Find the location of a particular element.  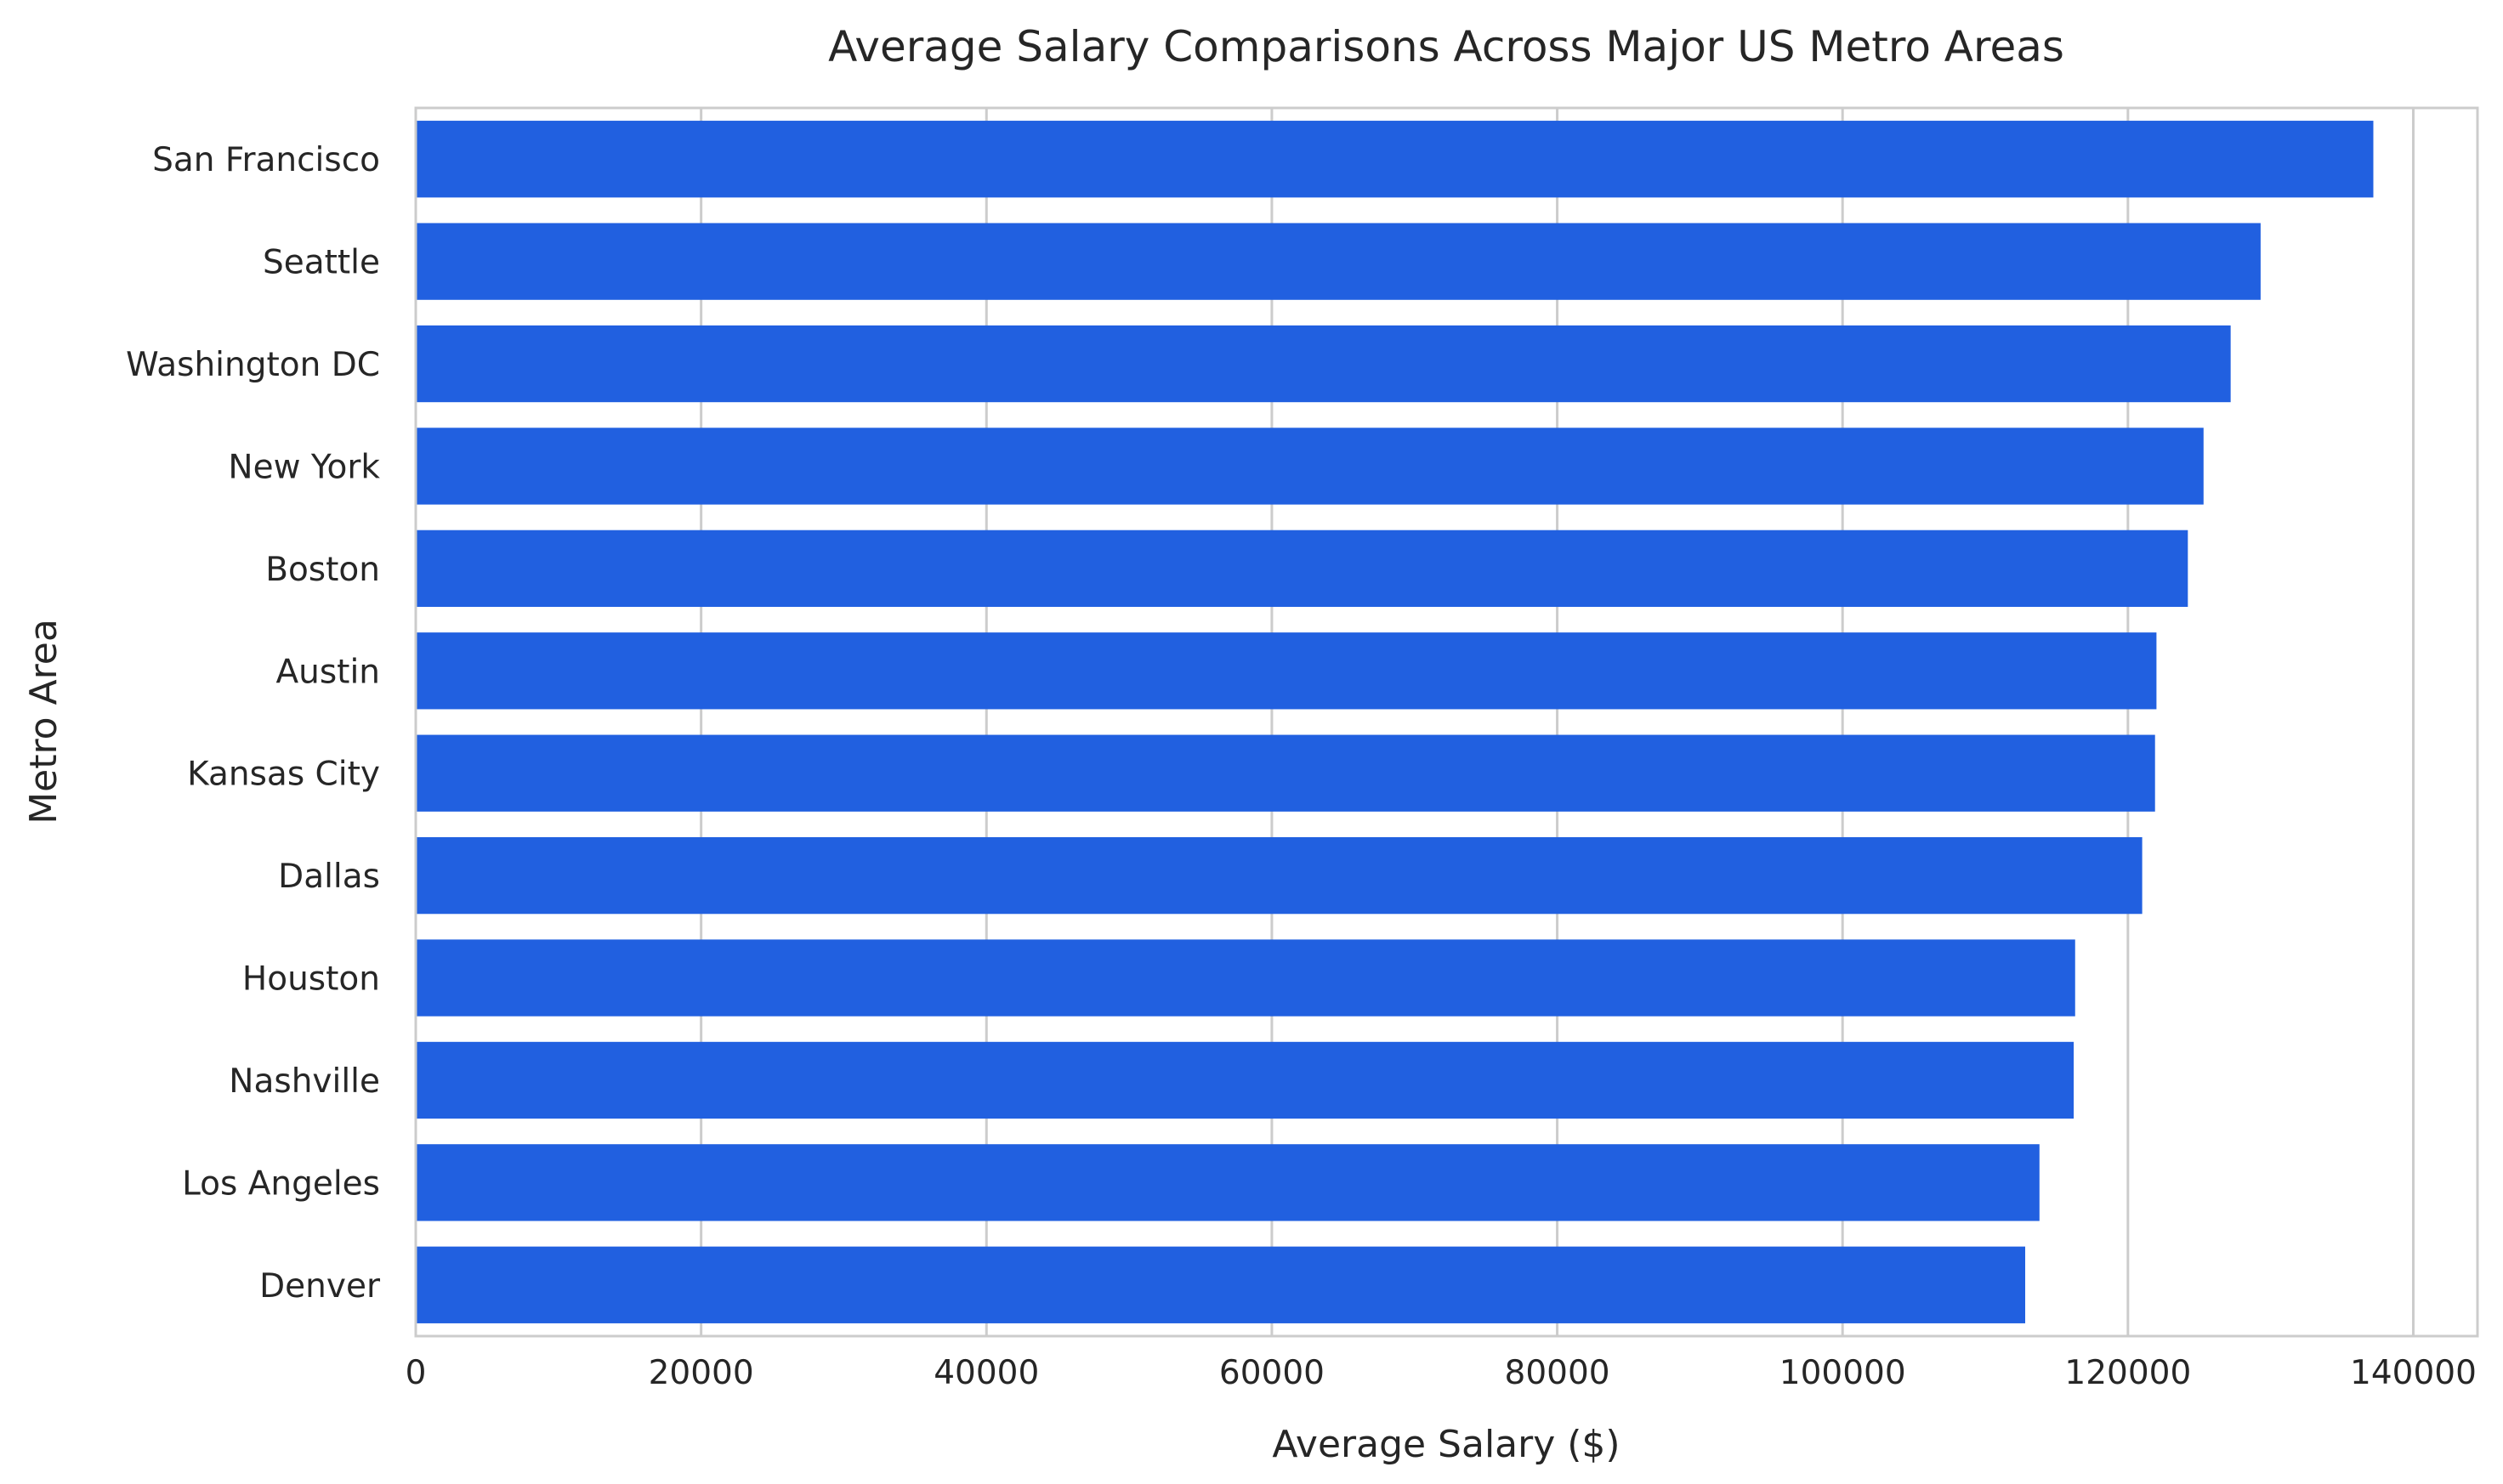

x-tick-label: 40000 is located at coordinates (986, 1373).